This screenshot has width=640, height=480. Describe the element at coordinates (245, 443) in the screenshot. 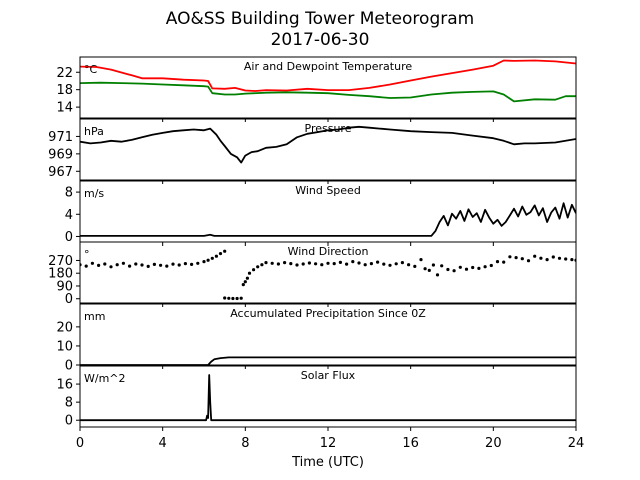

I see `x-tick-label: 8` at that location.